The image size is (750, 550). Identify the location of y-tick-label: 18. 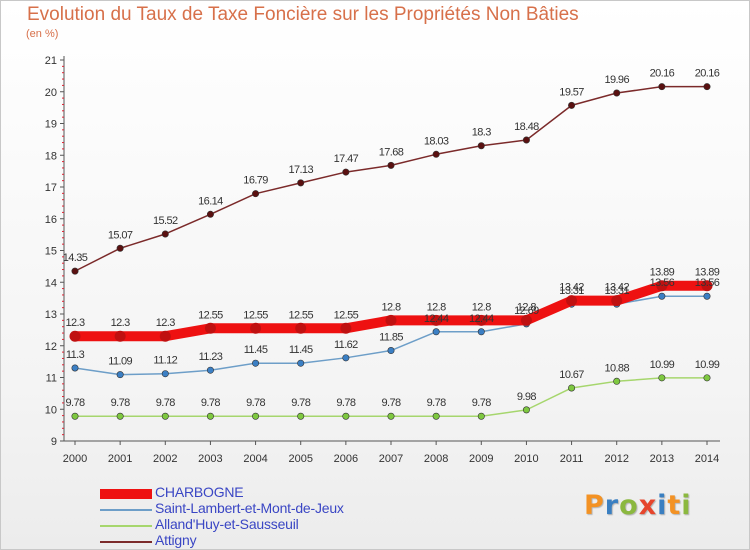
(51, 156).